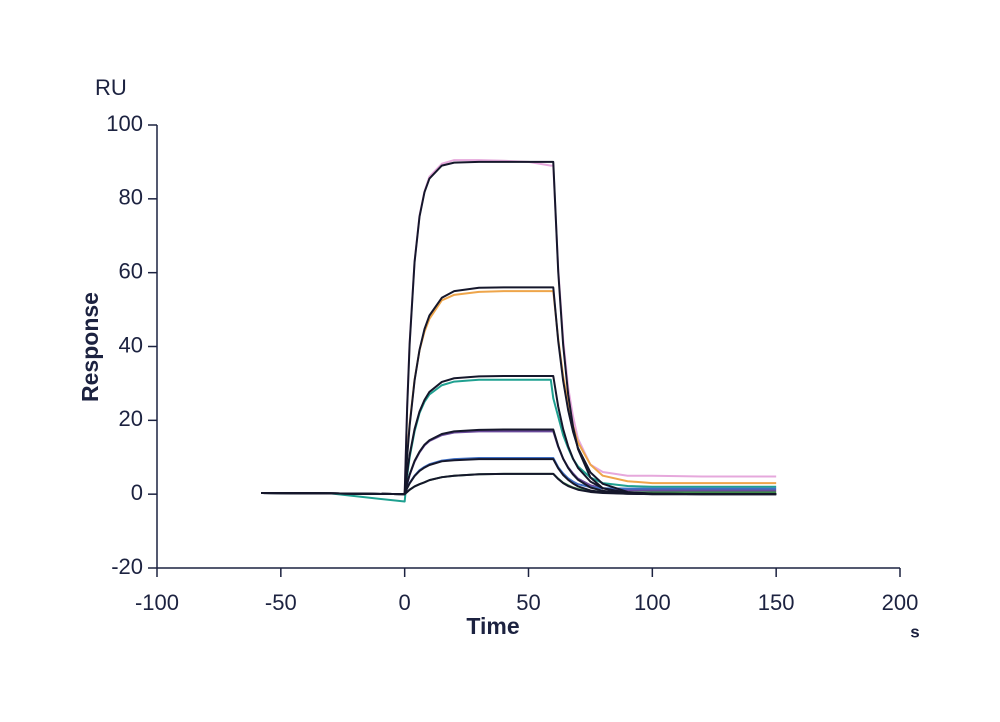 This screenshot has height=722, width=1000. I want to click on x-tick-label: -50, so click(281, 602).